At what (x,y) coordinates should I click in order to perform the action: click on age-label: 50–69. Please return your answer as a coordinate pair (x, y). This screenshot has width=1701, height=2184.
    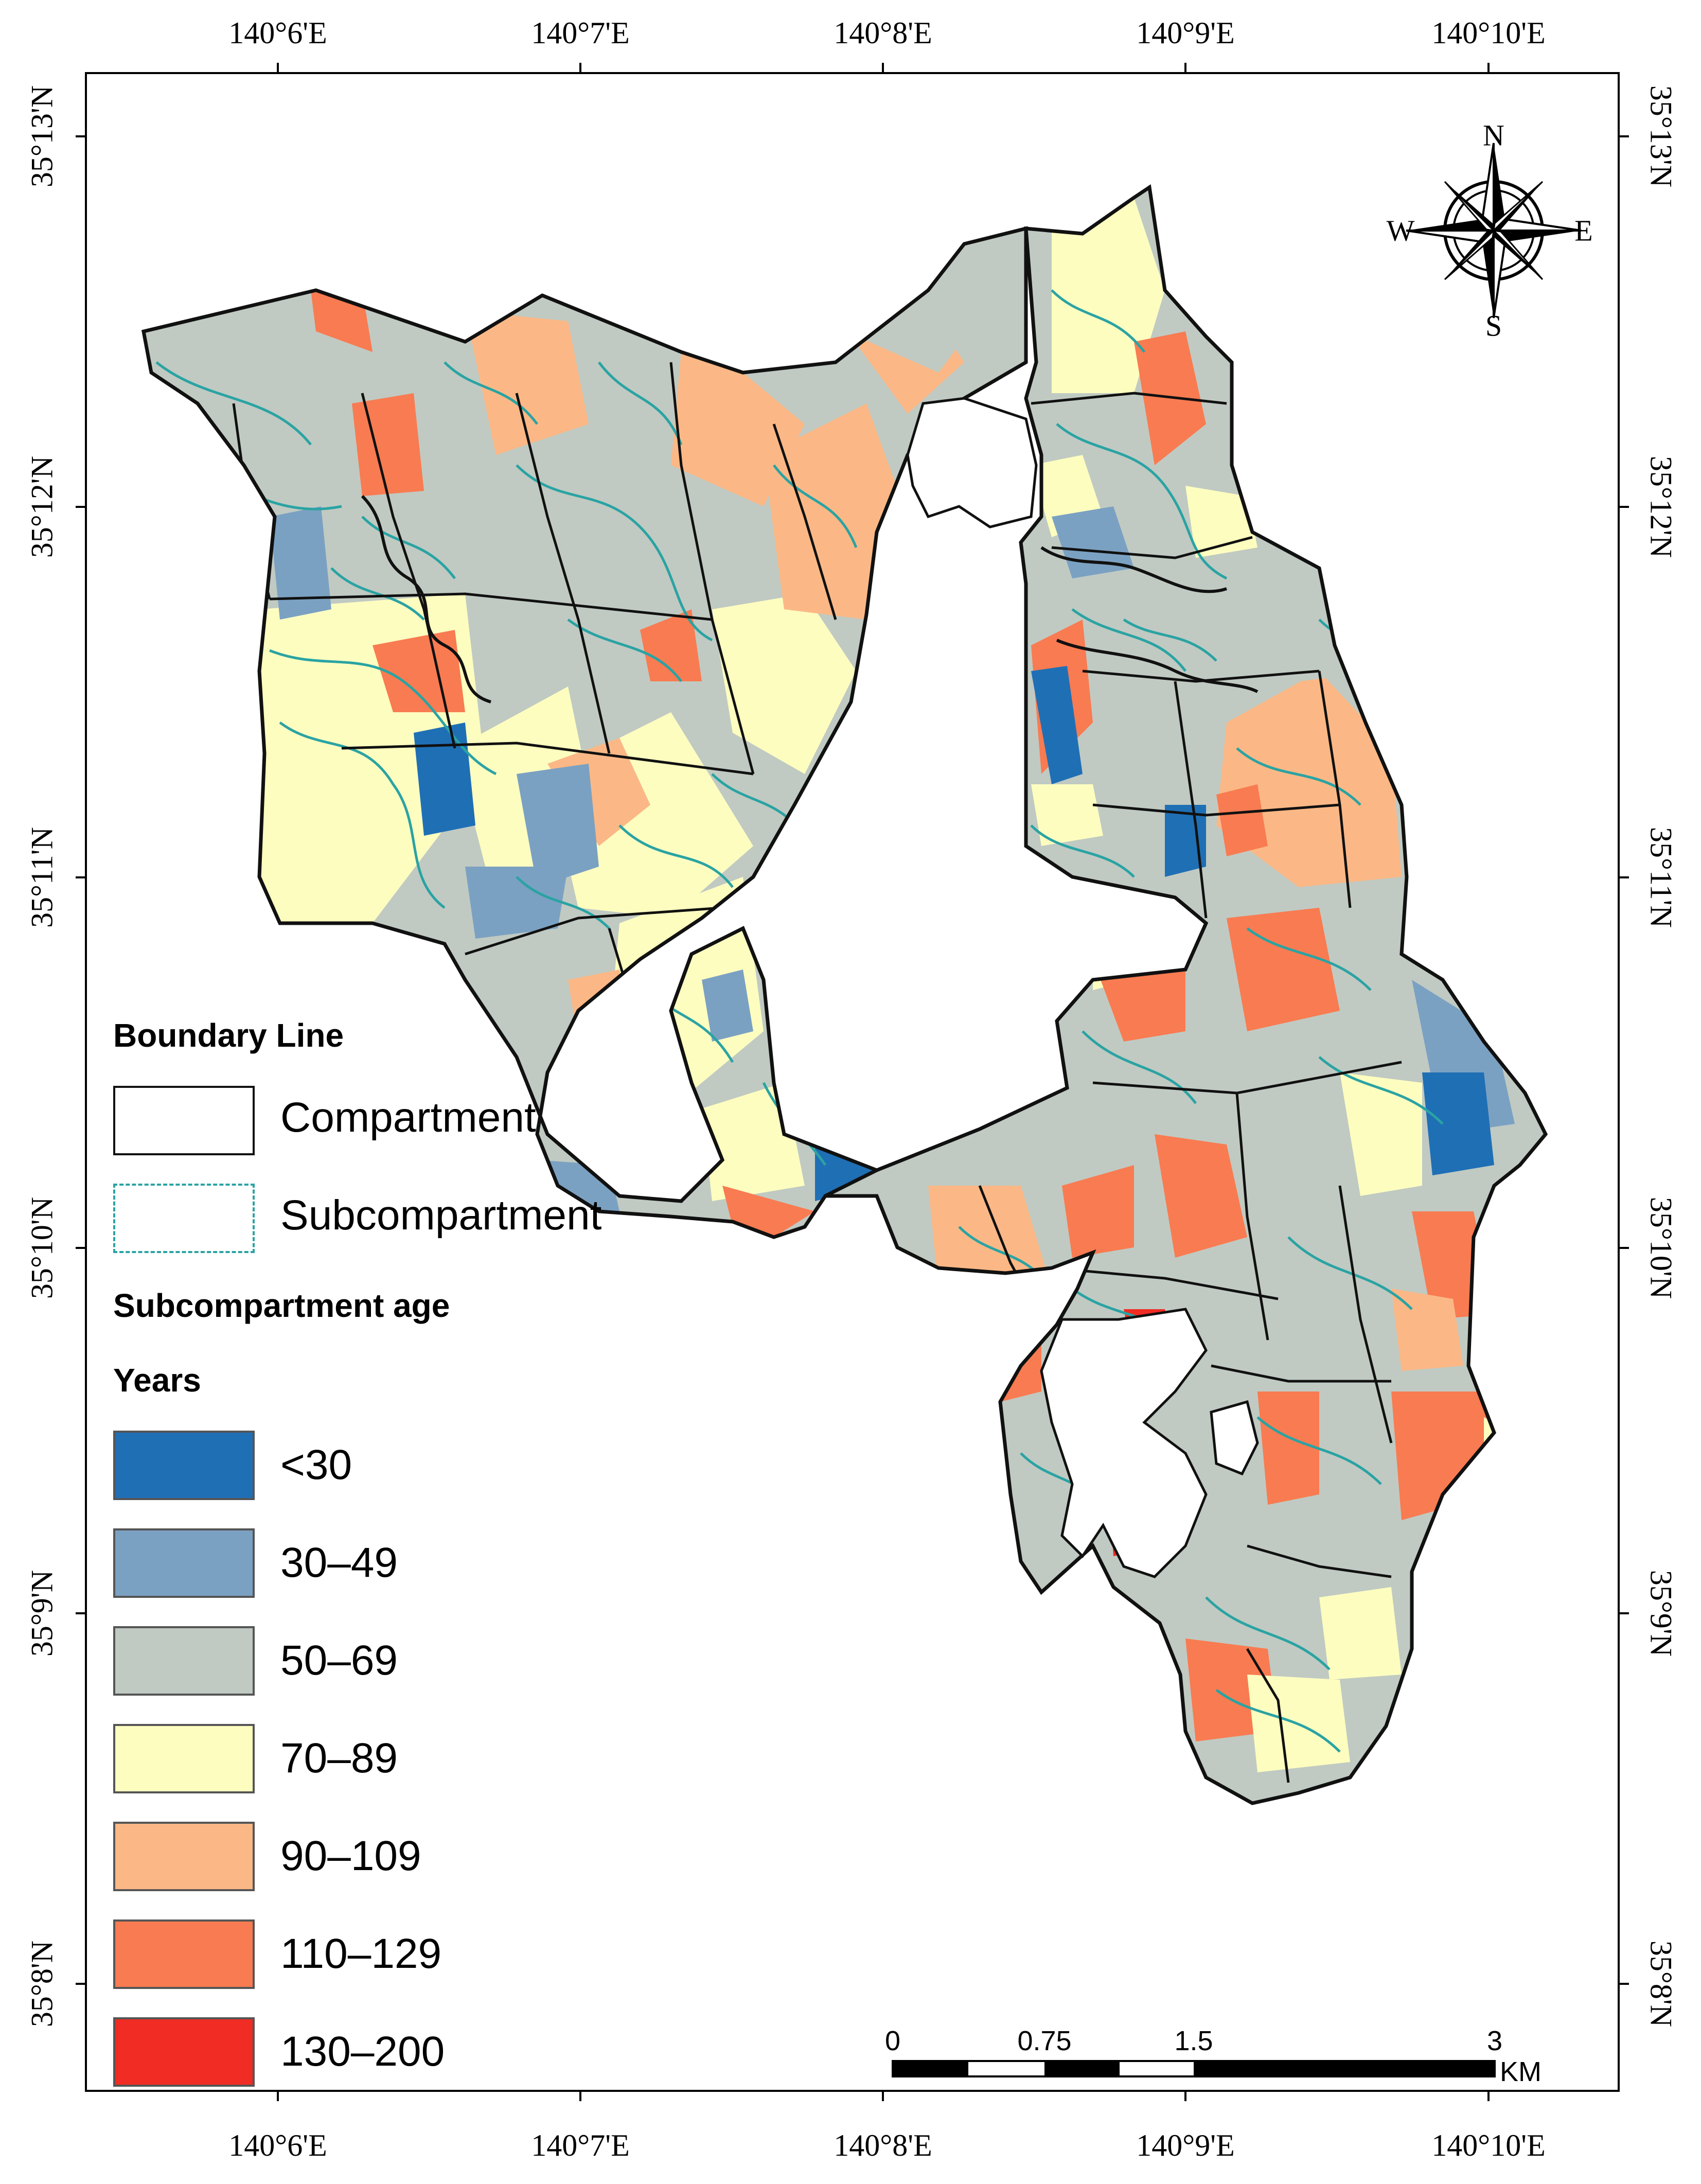
    Looking at the image, I should click on (339, 1660).